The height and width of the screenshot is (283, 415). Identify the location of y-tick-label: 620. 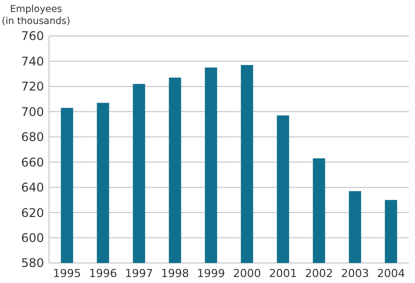
(32, 213).